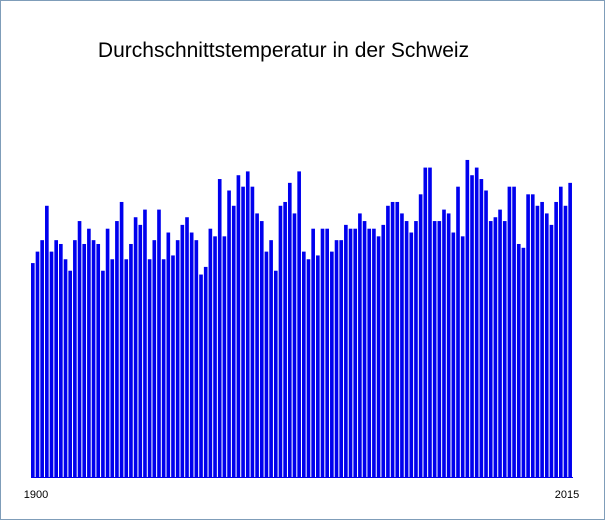 This screenshot has width=605, height=520. I want to click on bar-1920, so click(126, 368).